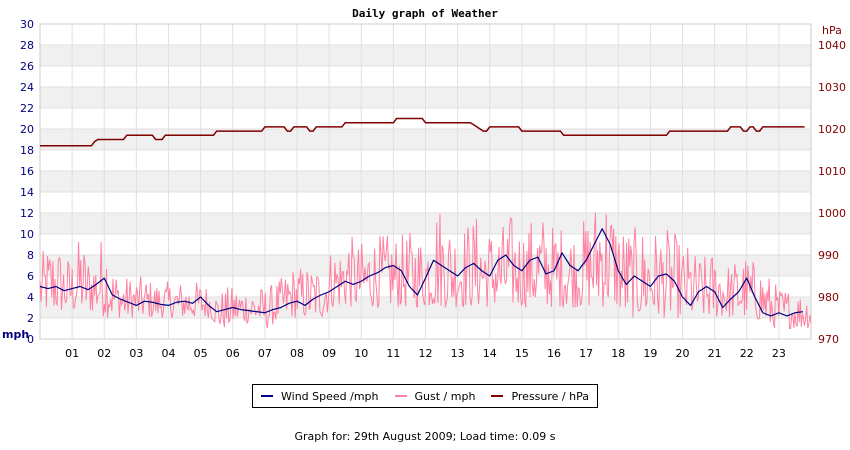 This screenshot has height=450, width=850. What do you see at coordinates (30, 339) in the screenshot?
I see `left-tick-label: 0` at bounding box center [30, 339].